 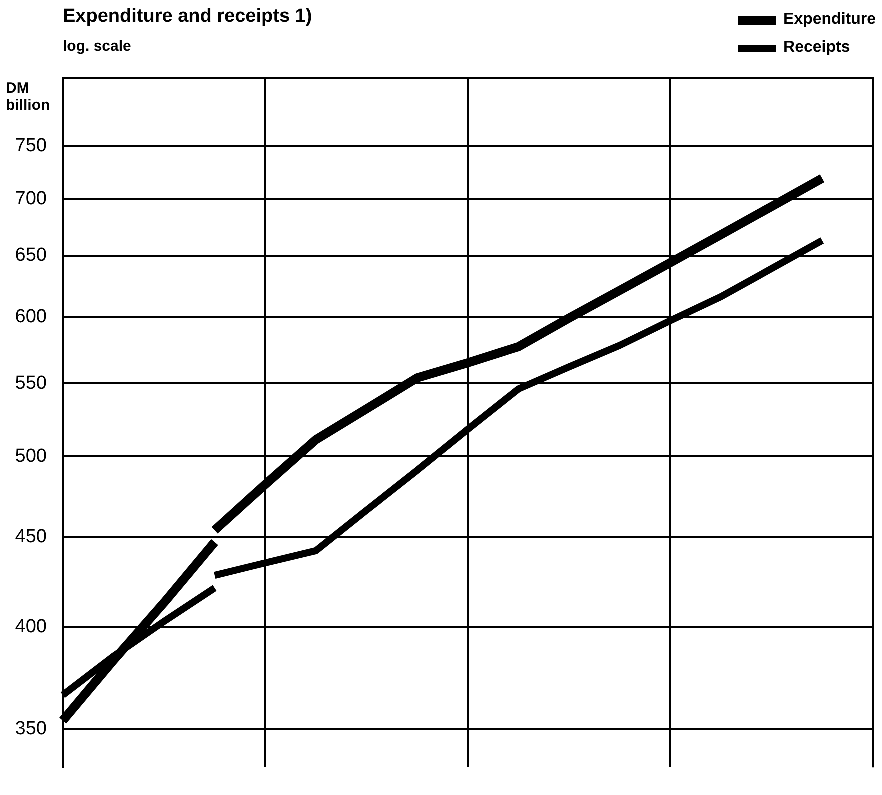 I want to click on y-tick-label: 350, so click(x=31, y=729).